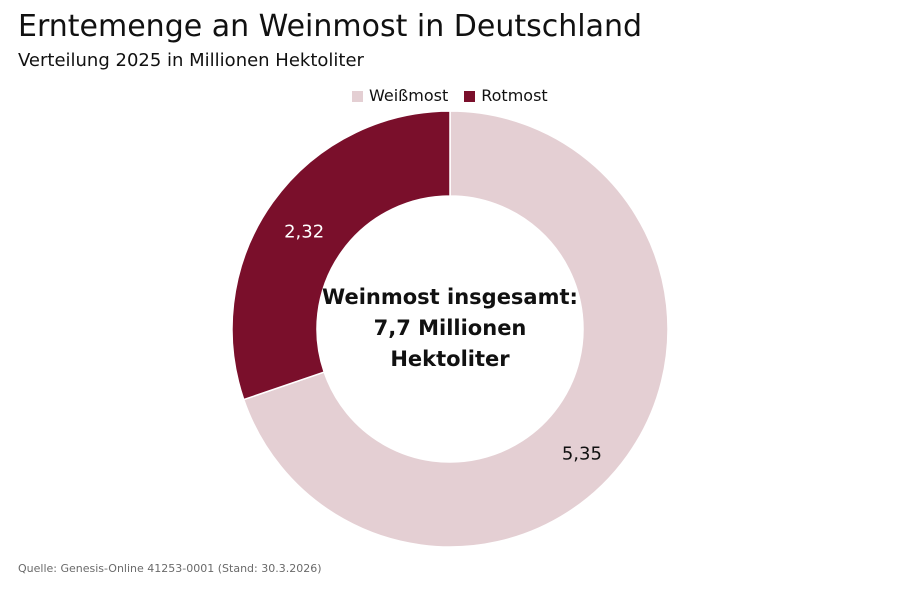 The height and width of the screenshot is (589, 900). I want to click on donut-slice-rotmost, so click(341, 255).